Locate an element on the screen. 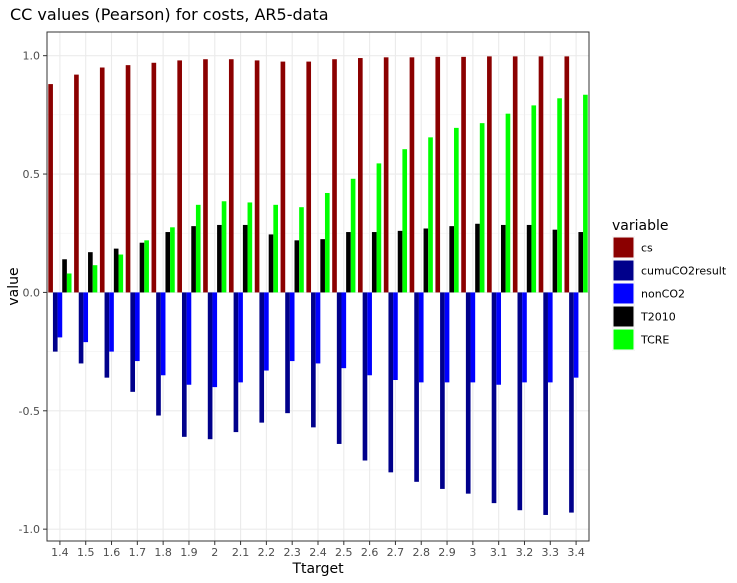 The width and height of the screenshot is (737, 583). bar-cumuCO2result-3.2 is located at coordinates (520, 401).